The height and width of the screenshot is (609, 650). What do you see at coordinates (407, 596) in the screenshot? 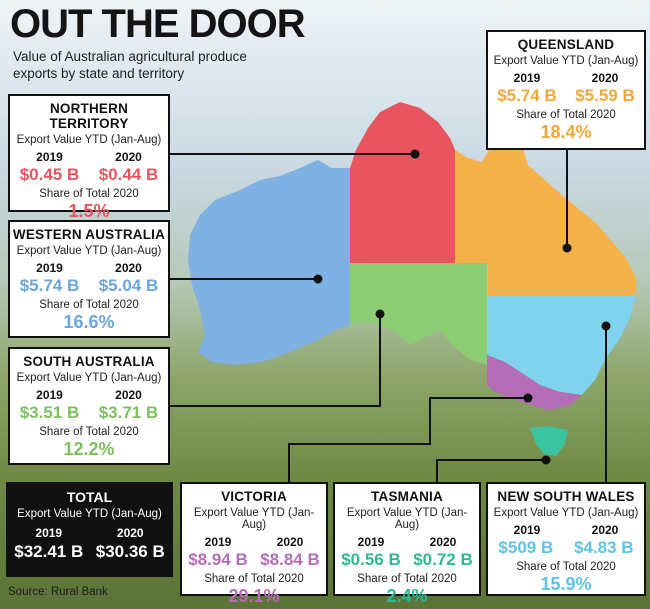
I see `share-value: 2.4%` at bounding box center [407, 596].